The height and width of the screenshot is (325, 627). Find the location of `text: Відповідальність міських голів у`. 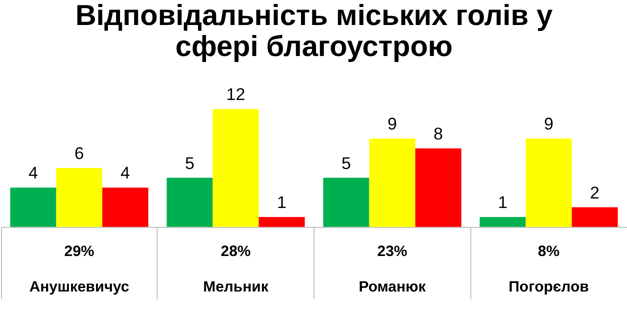

text: Відповідальність міських голів у is located at coordinates (314, 16).